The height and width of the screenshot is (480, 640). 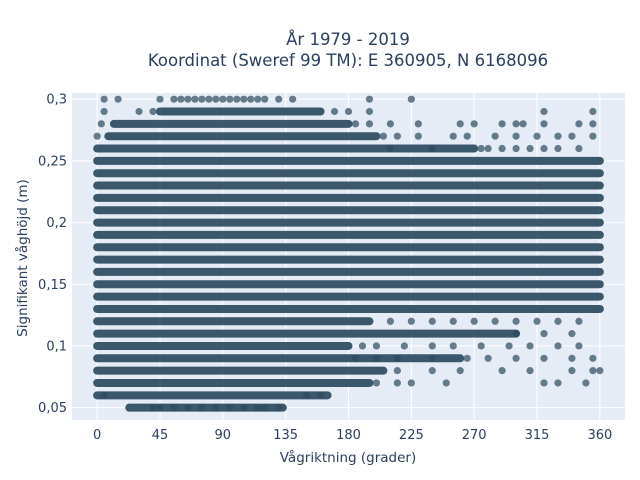 I want to click on x-tick-label: 270, so click(x=474, y=435).